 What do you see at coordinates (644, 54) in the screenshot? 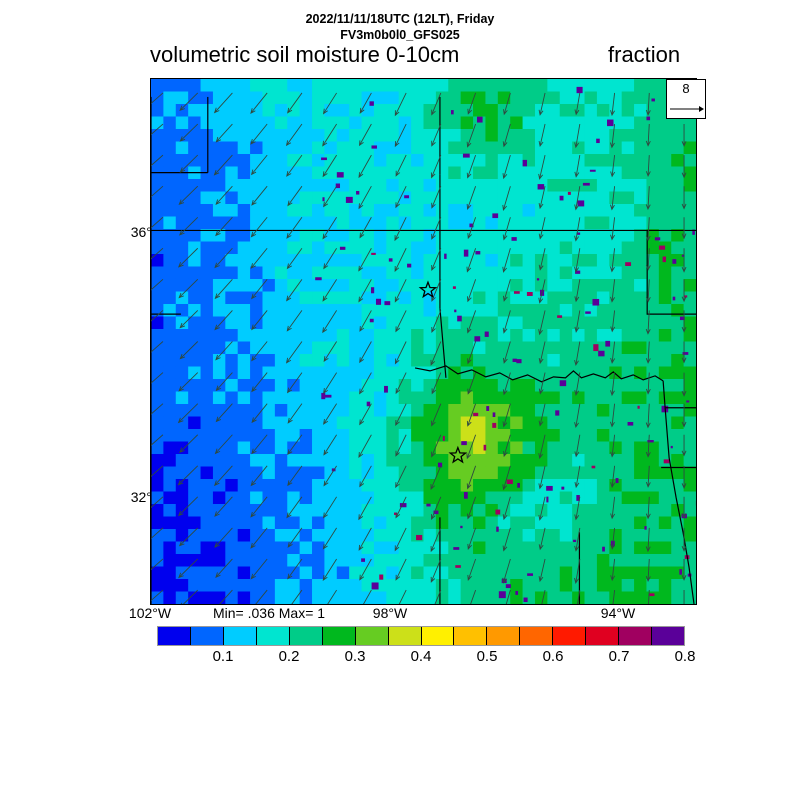
I see `units-label: fraction` at bounding box center [644, 54].